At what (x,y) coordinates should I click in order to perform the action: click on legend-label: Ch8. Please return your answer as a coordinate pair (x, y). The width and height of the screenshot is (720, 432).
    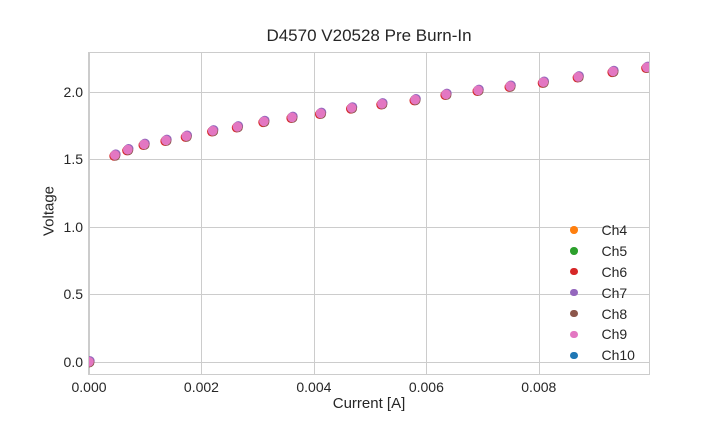
    Looking at the image, I should click on (614, 313).